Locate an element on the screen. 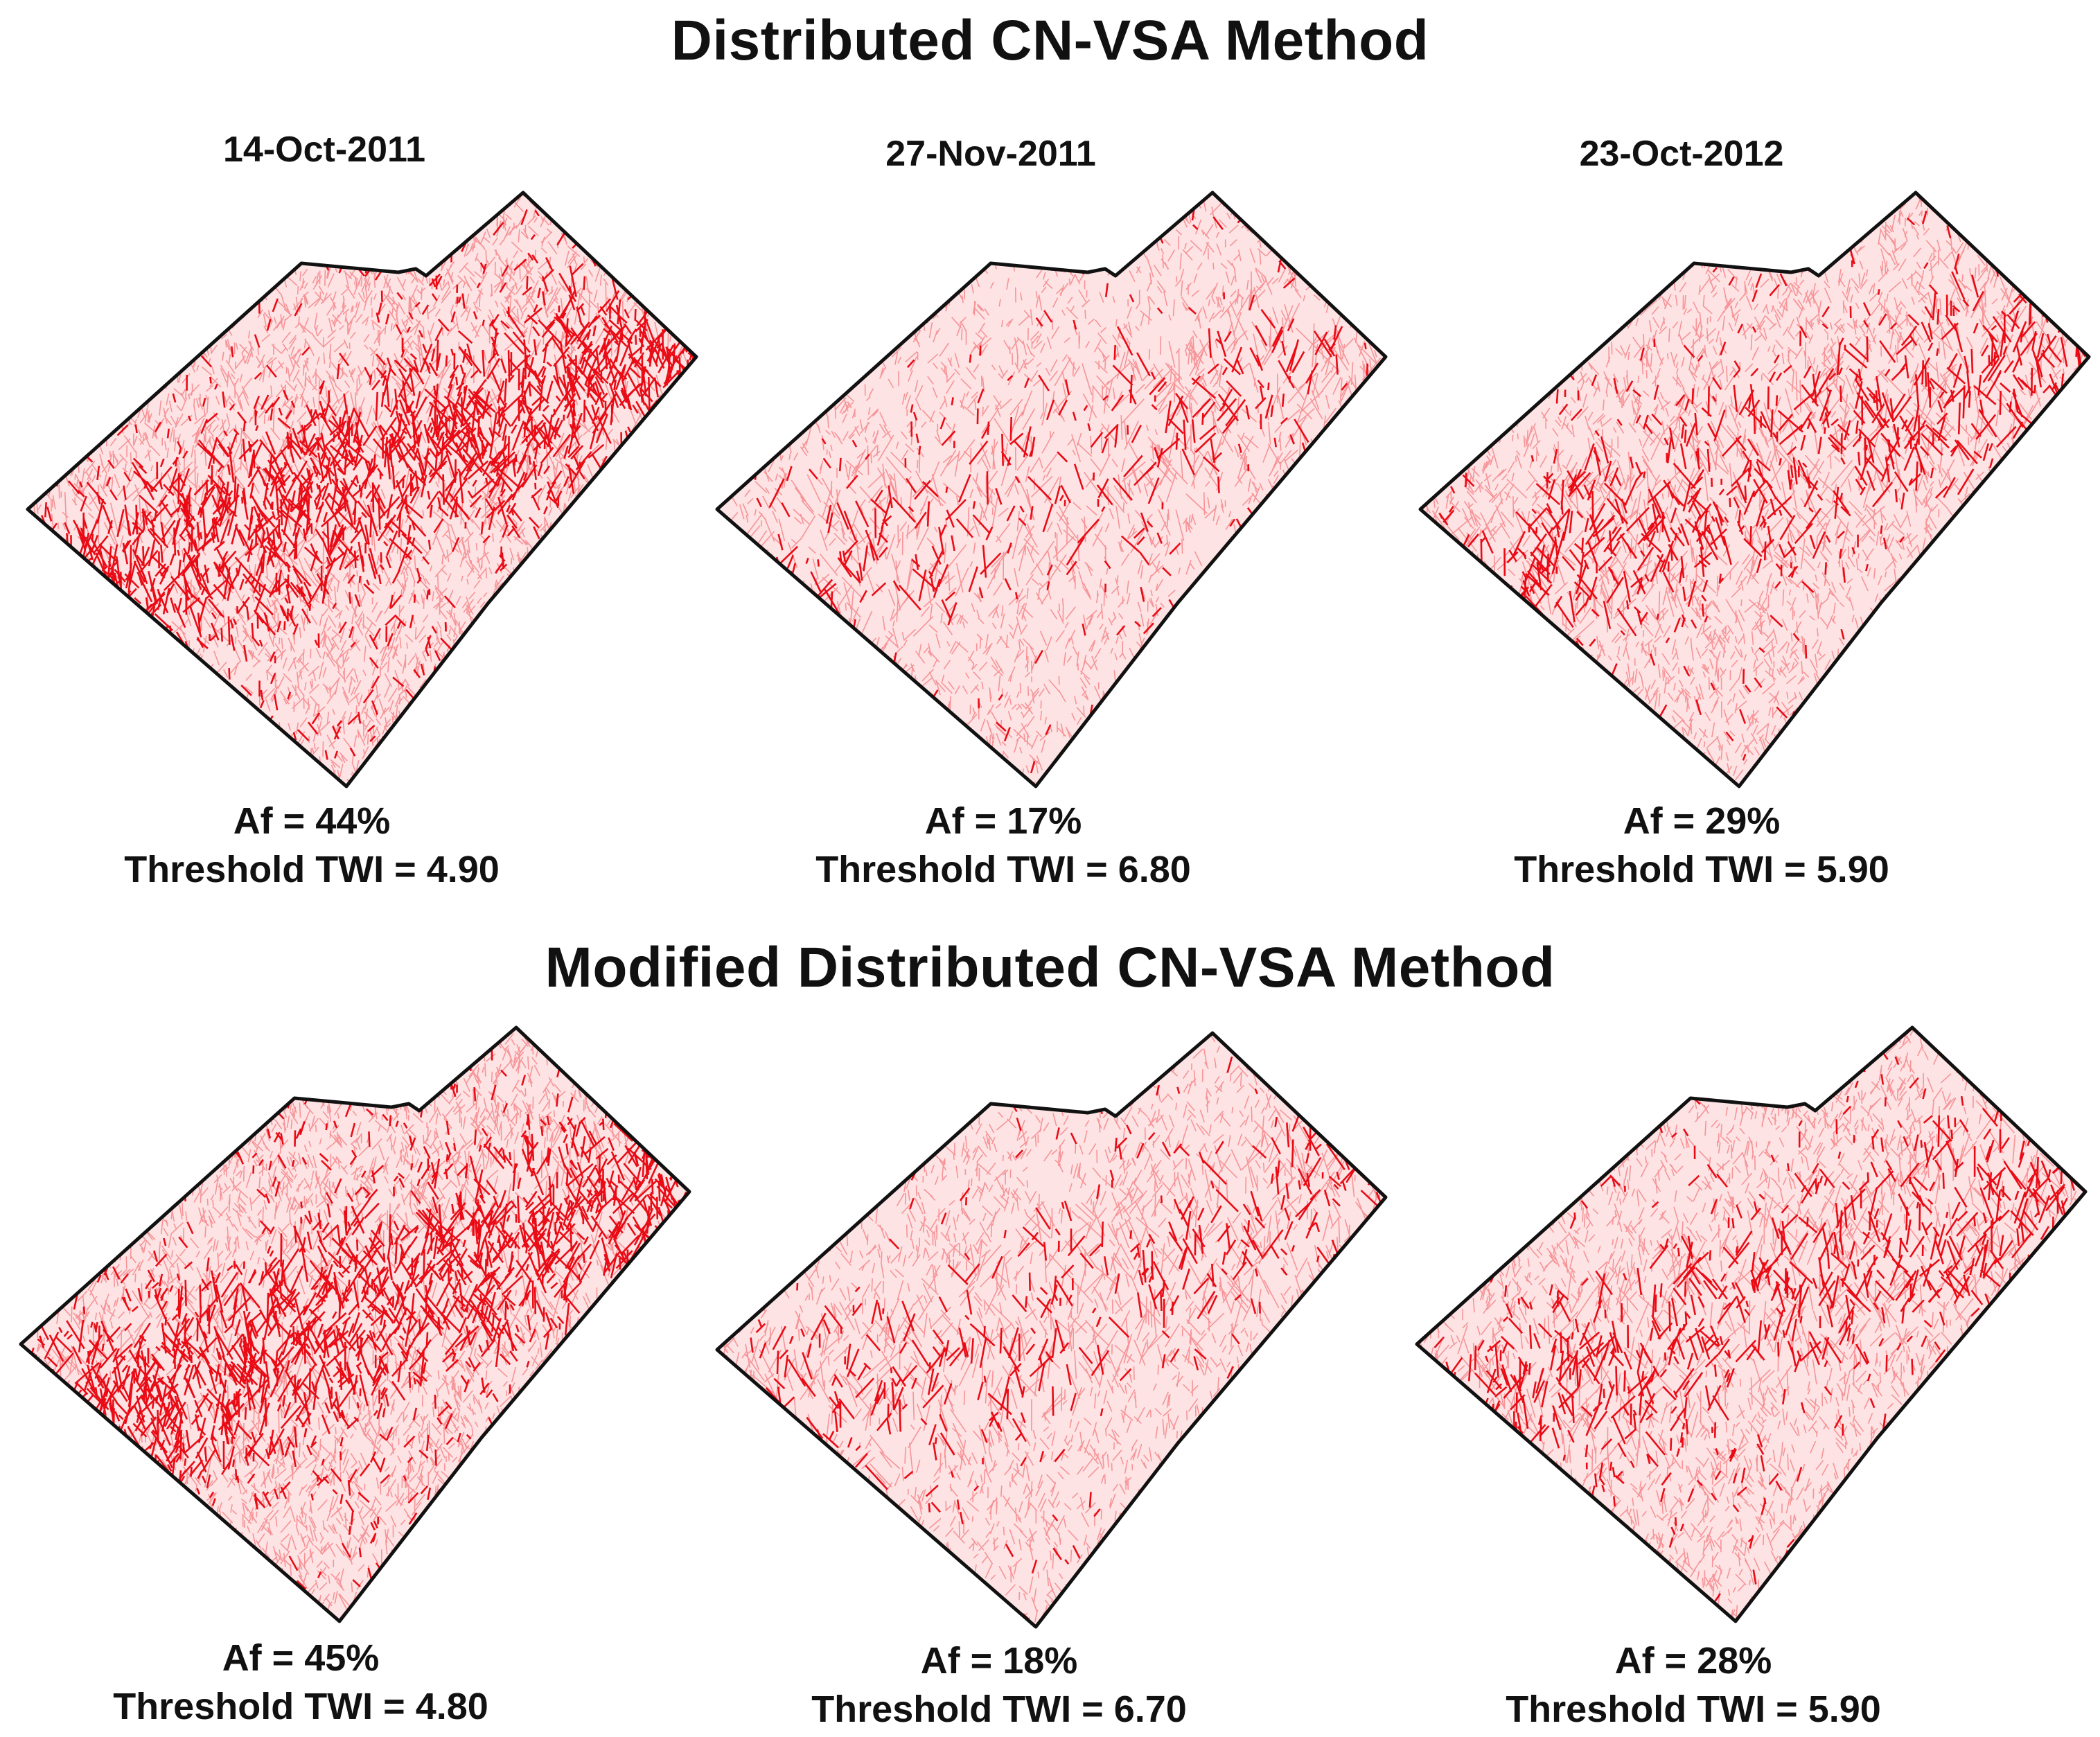 This screenshot has height=1737, width=2100. threshold-twi-value: Threshold TWI = 6.80 is located at coordinates (1003, 869).